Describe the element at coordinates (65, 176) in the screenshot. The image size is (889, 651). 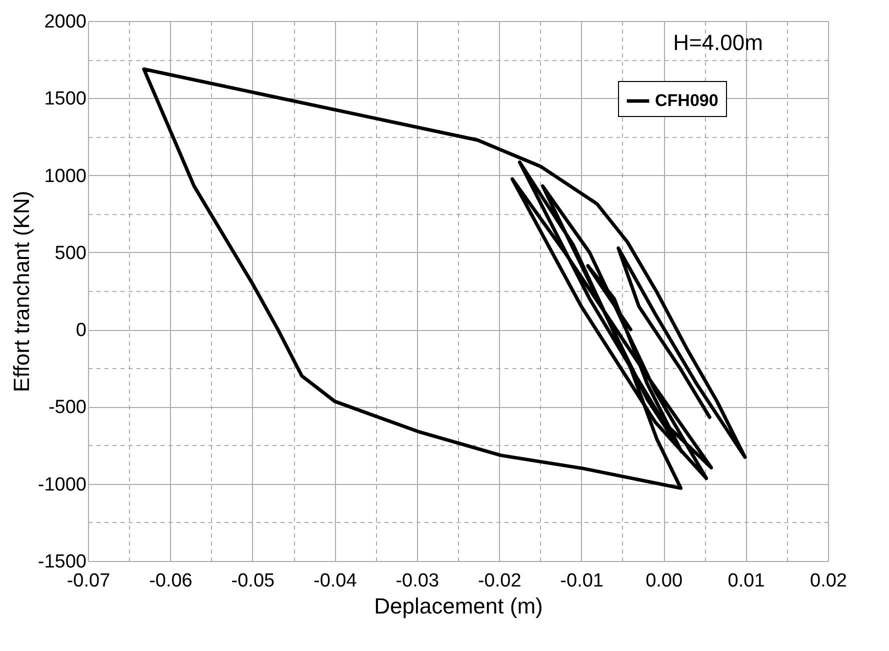
I see `y-tick-label: 1000` at that location.